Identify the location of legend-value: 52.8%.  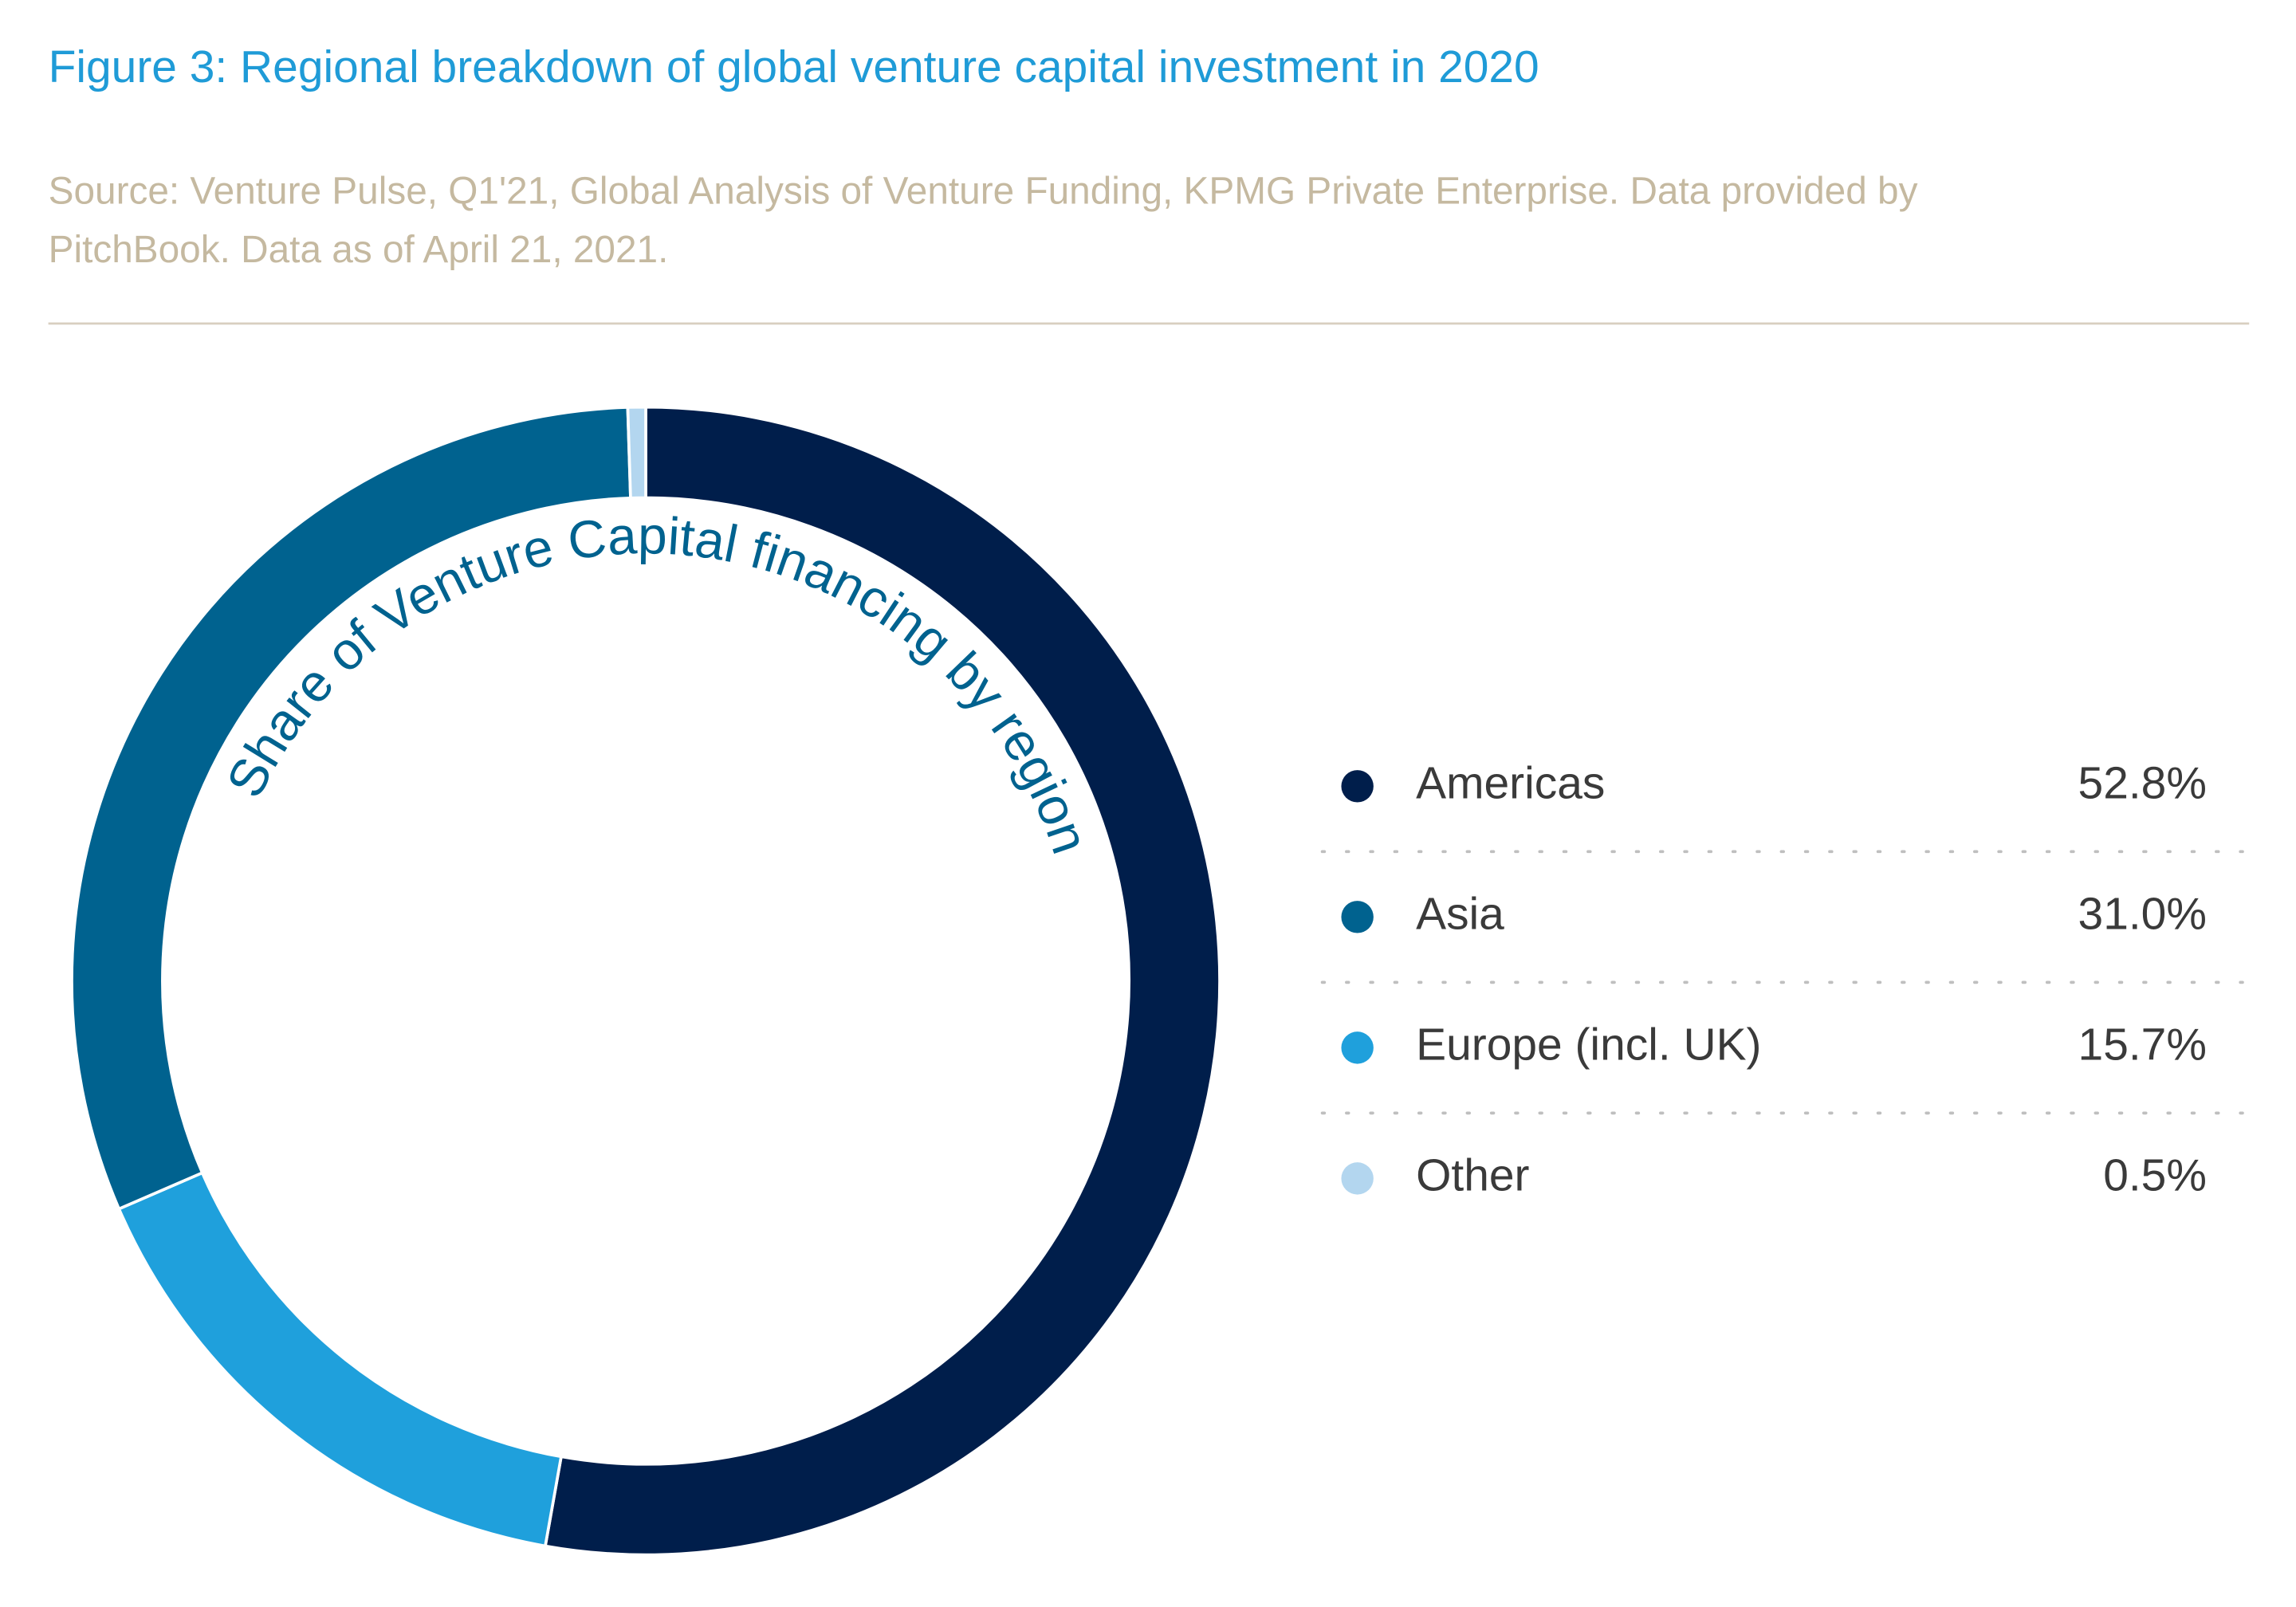
(2142, 783).